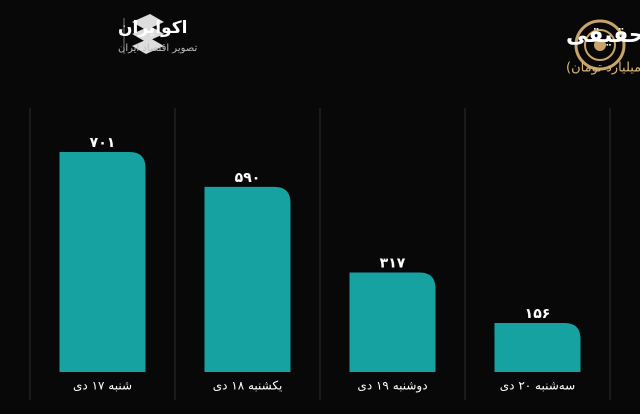 The width and height of the screenshot is (640, 414). What do you see at coordinates (603, 35) in the screenshot?
I see `chart-title: روند ورود پول حقیقی` at bounding box center [603, 35].